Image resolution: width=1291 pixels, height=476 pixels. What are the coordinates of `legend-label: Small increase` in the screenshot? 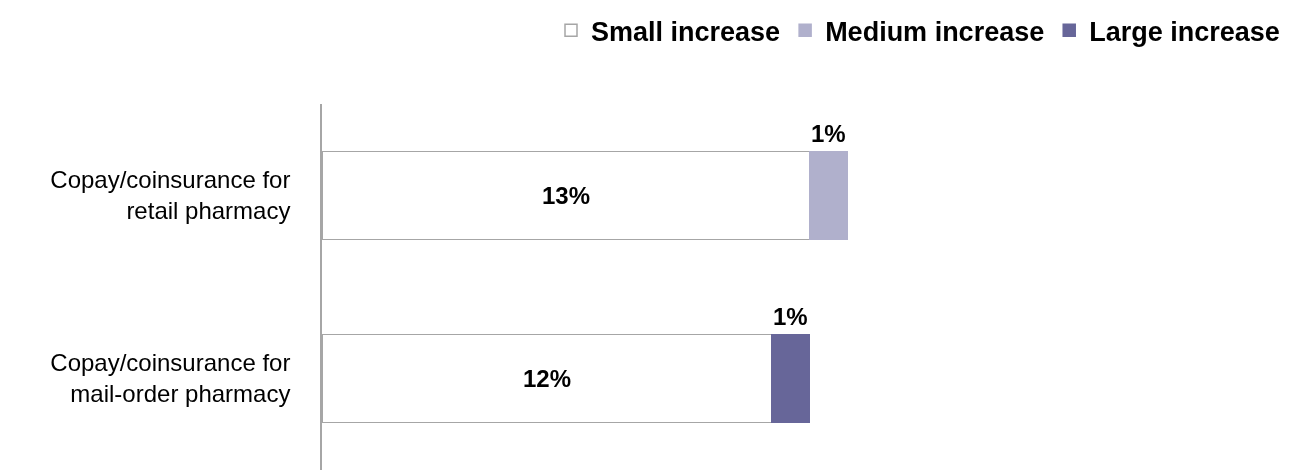 It's located at (686, 31).